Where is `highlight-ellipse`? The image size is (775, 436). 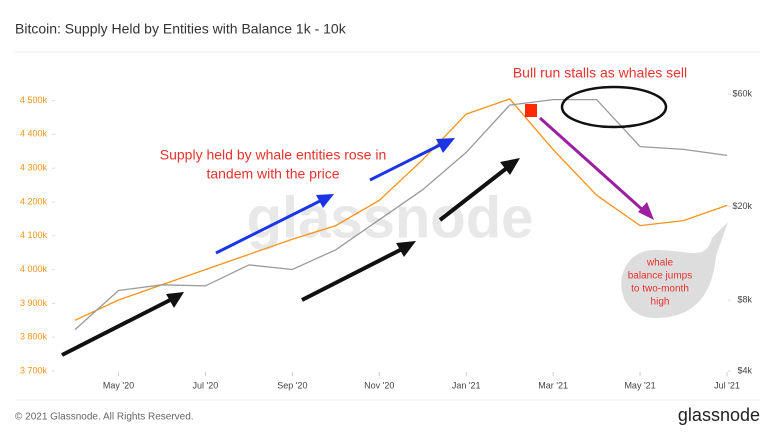
highlight-ellipse is located at coordinates (614, 107).